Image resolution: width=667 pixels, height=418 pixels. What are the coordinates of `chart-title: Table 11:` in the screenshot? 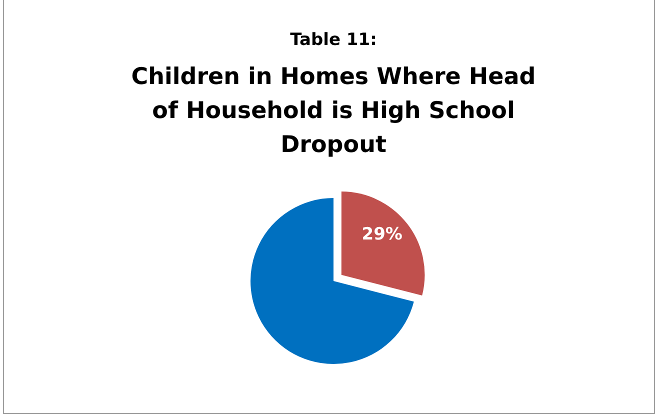 It's located at (333, 40).